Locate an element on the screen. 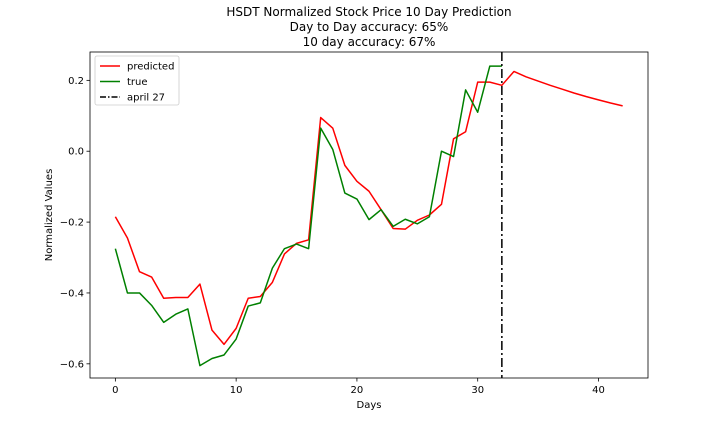  y-axis-label: Normalized Values is located at coordinates (49, 215).